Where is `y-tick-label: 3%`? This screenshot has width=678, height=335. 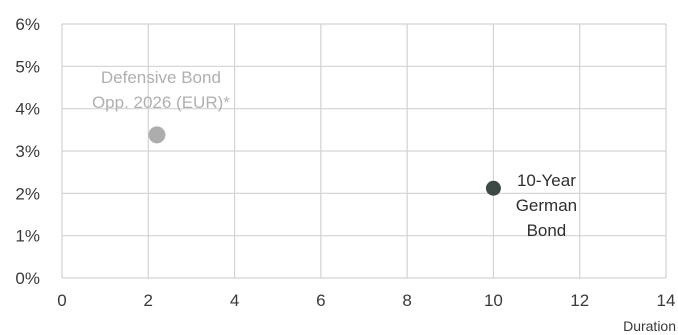 y-tick-label: 3% is located at coordinates (27, 151).